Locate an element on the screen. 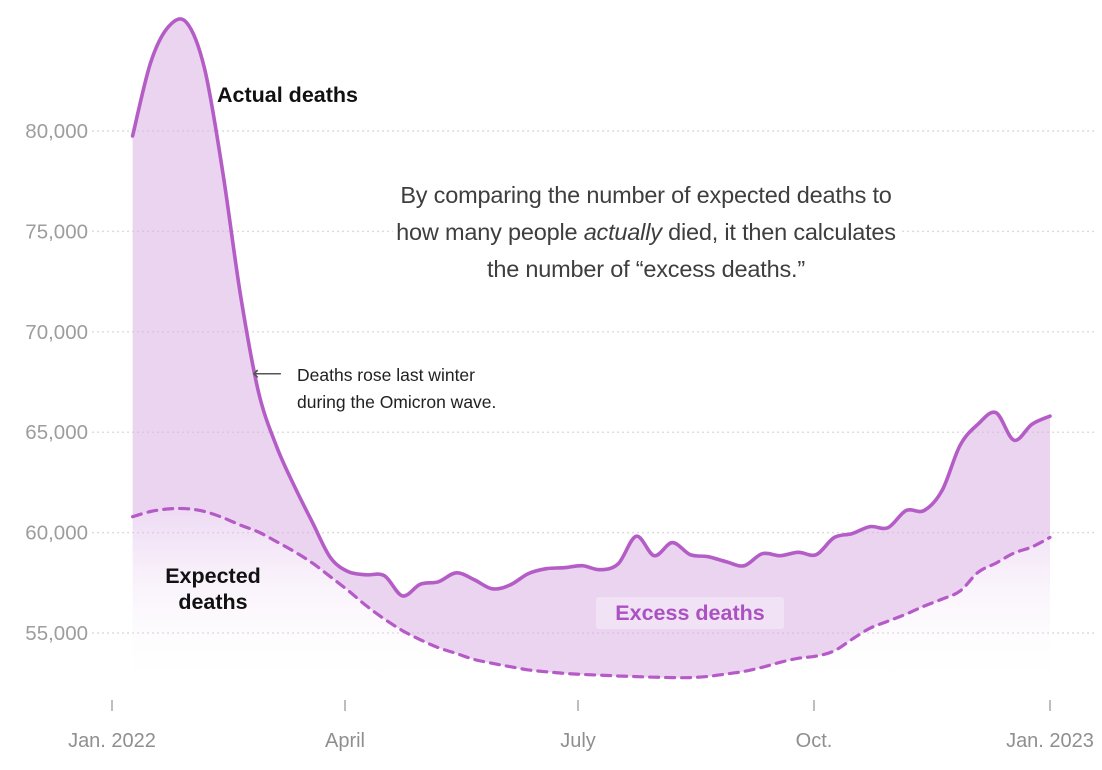  expected-deaths-label-line1: Expected is located at coordinates (213, 576).